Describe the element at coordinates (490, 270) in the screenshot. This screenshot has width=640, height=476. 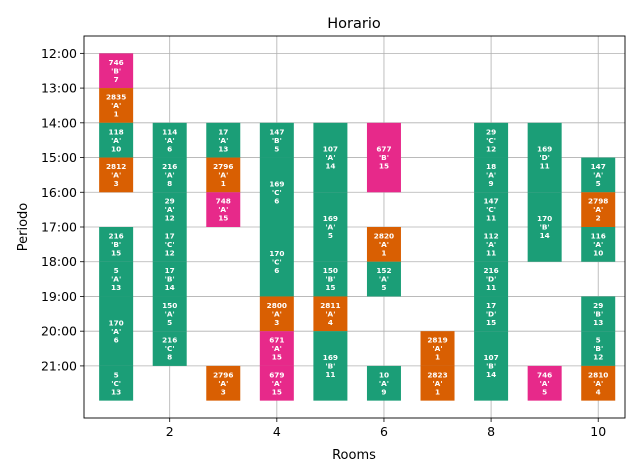
I see `block-label-line: 216` at that location.